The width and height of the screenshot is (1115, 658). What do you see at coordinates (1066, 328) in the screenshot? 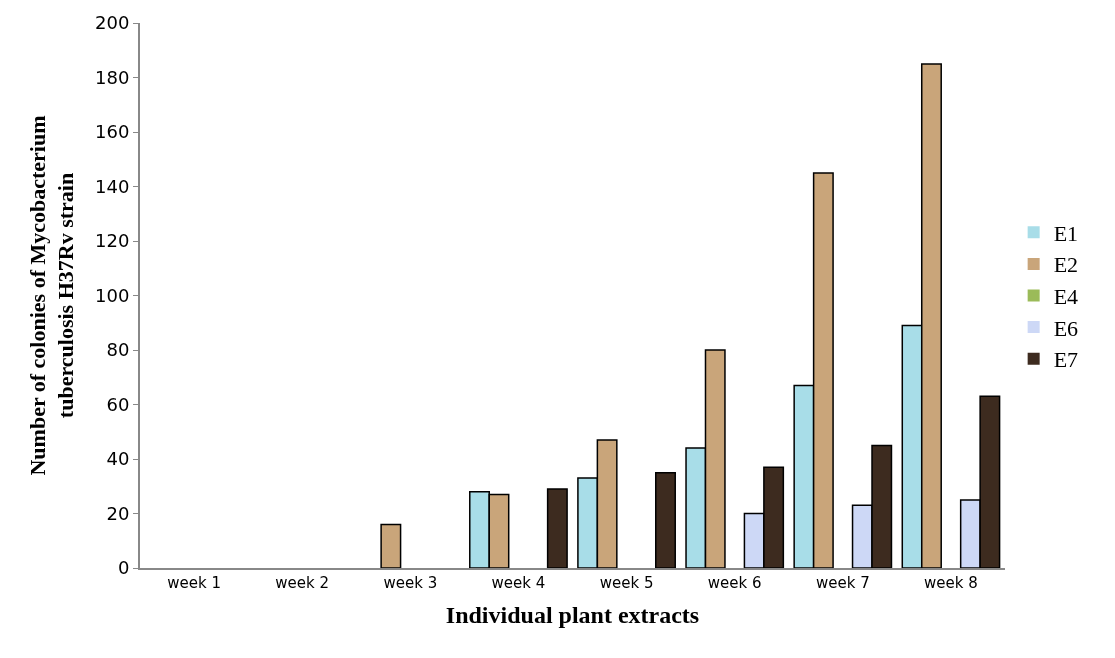
I see `legend-label: E6` at bounding box center [1066, 328].